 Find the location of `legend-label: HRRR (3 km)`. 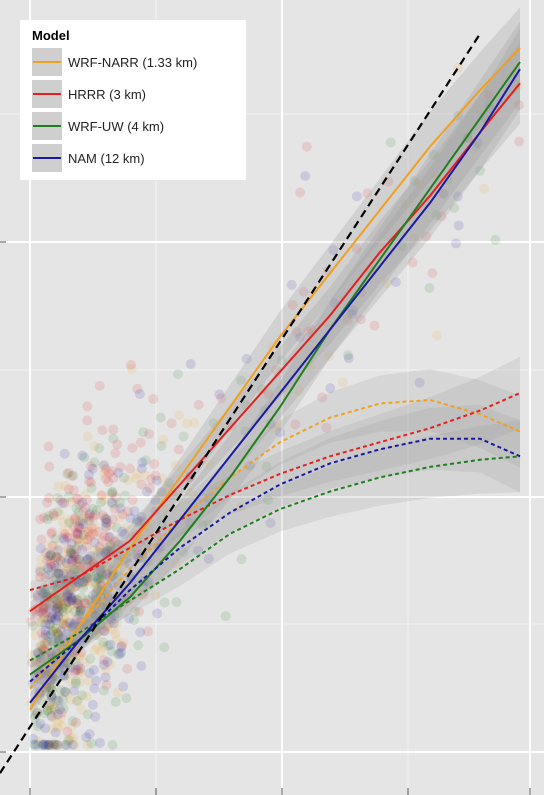

legend-label: HRRR (3 km) is located at coordinates (107, 94).